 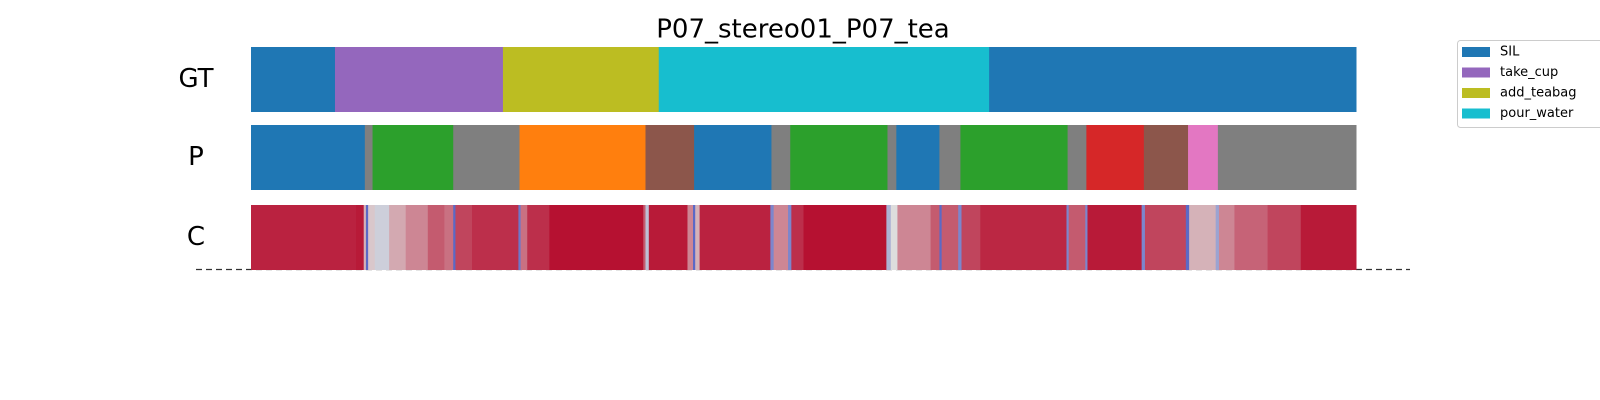 I want to click on chart-title: P07_stereo01_P07_tea, so click(x=803, y=30).